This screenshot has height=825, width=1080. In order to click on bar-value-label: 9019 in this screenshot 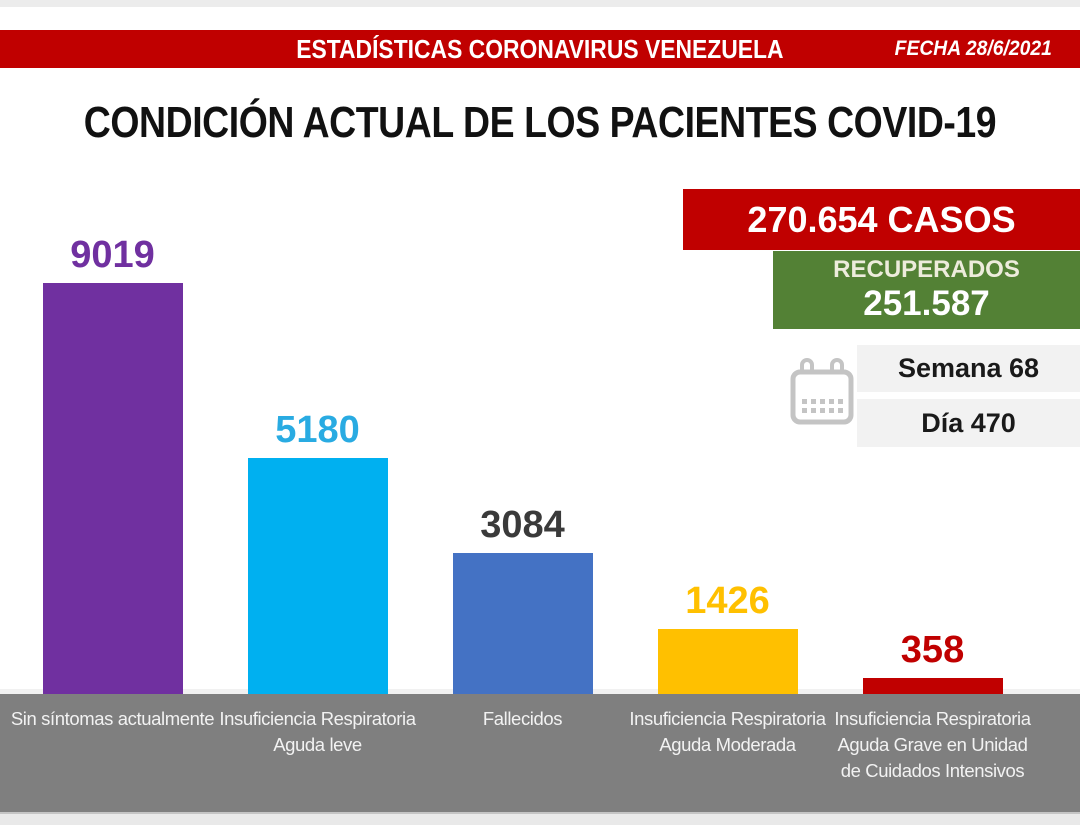, I will do `click(112, 255)`.